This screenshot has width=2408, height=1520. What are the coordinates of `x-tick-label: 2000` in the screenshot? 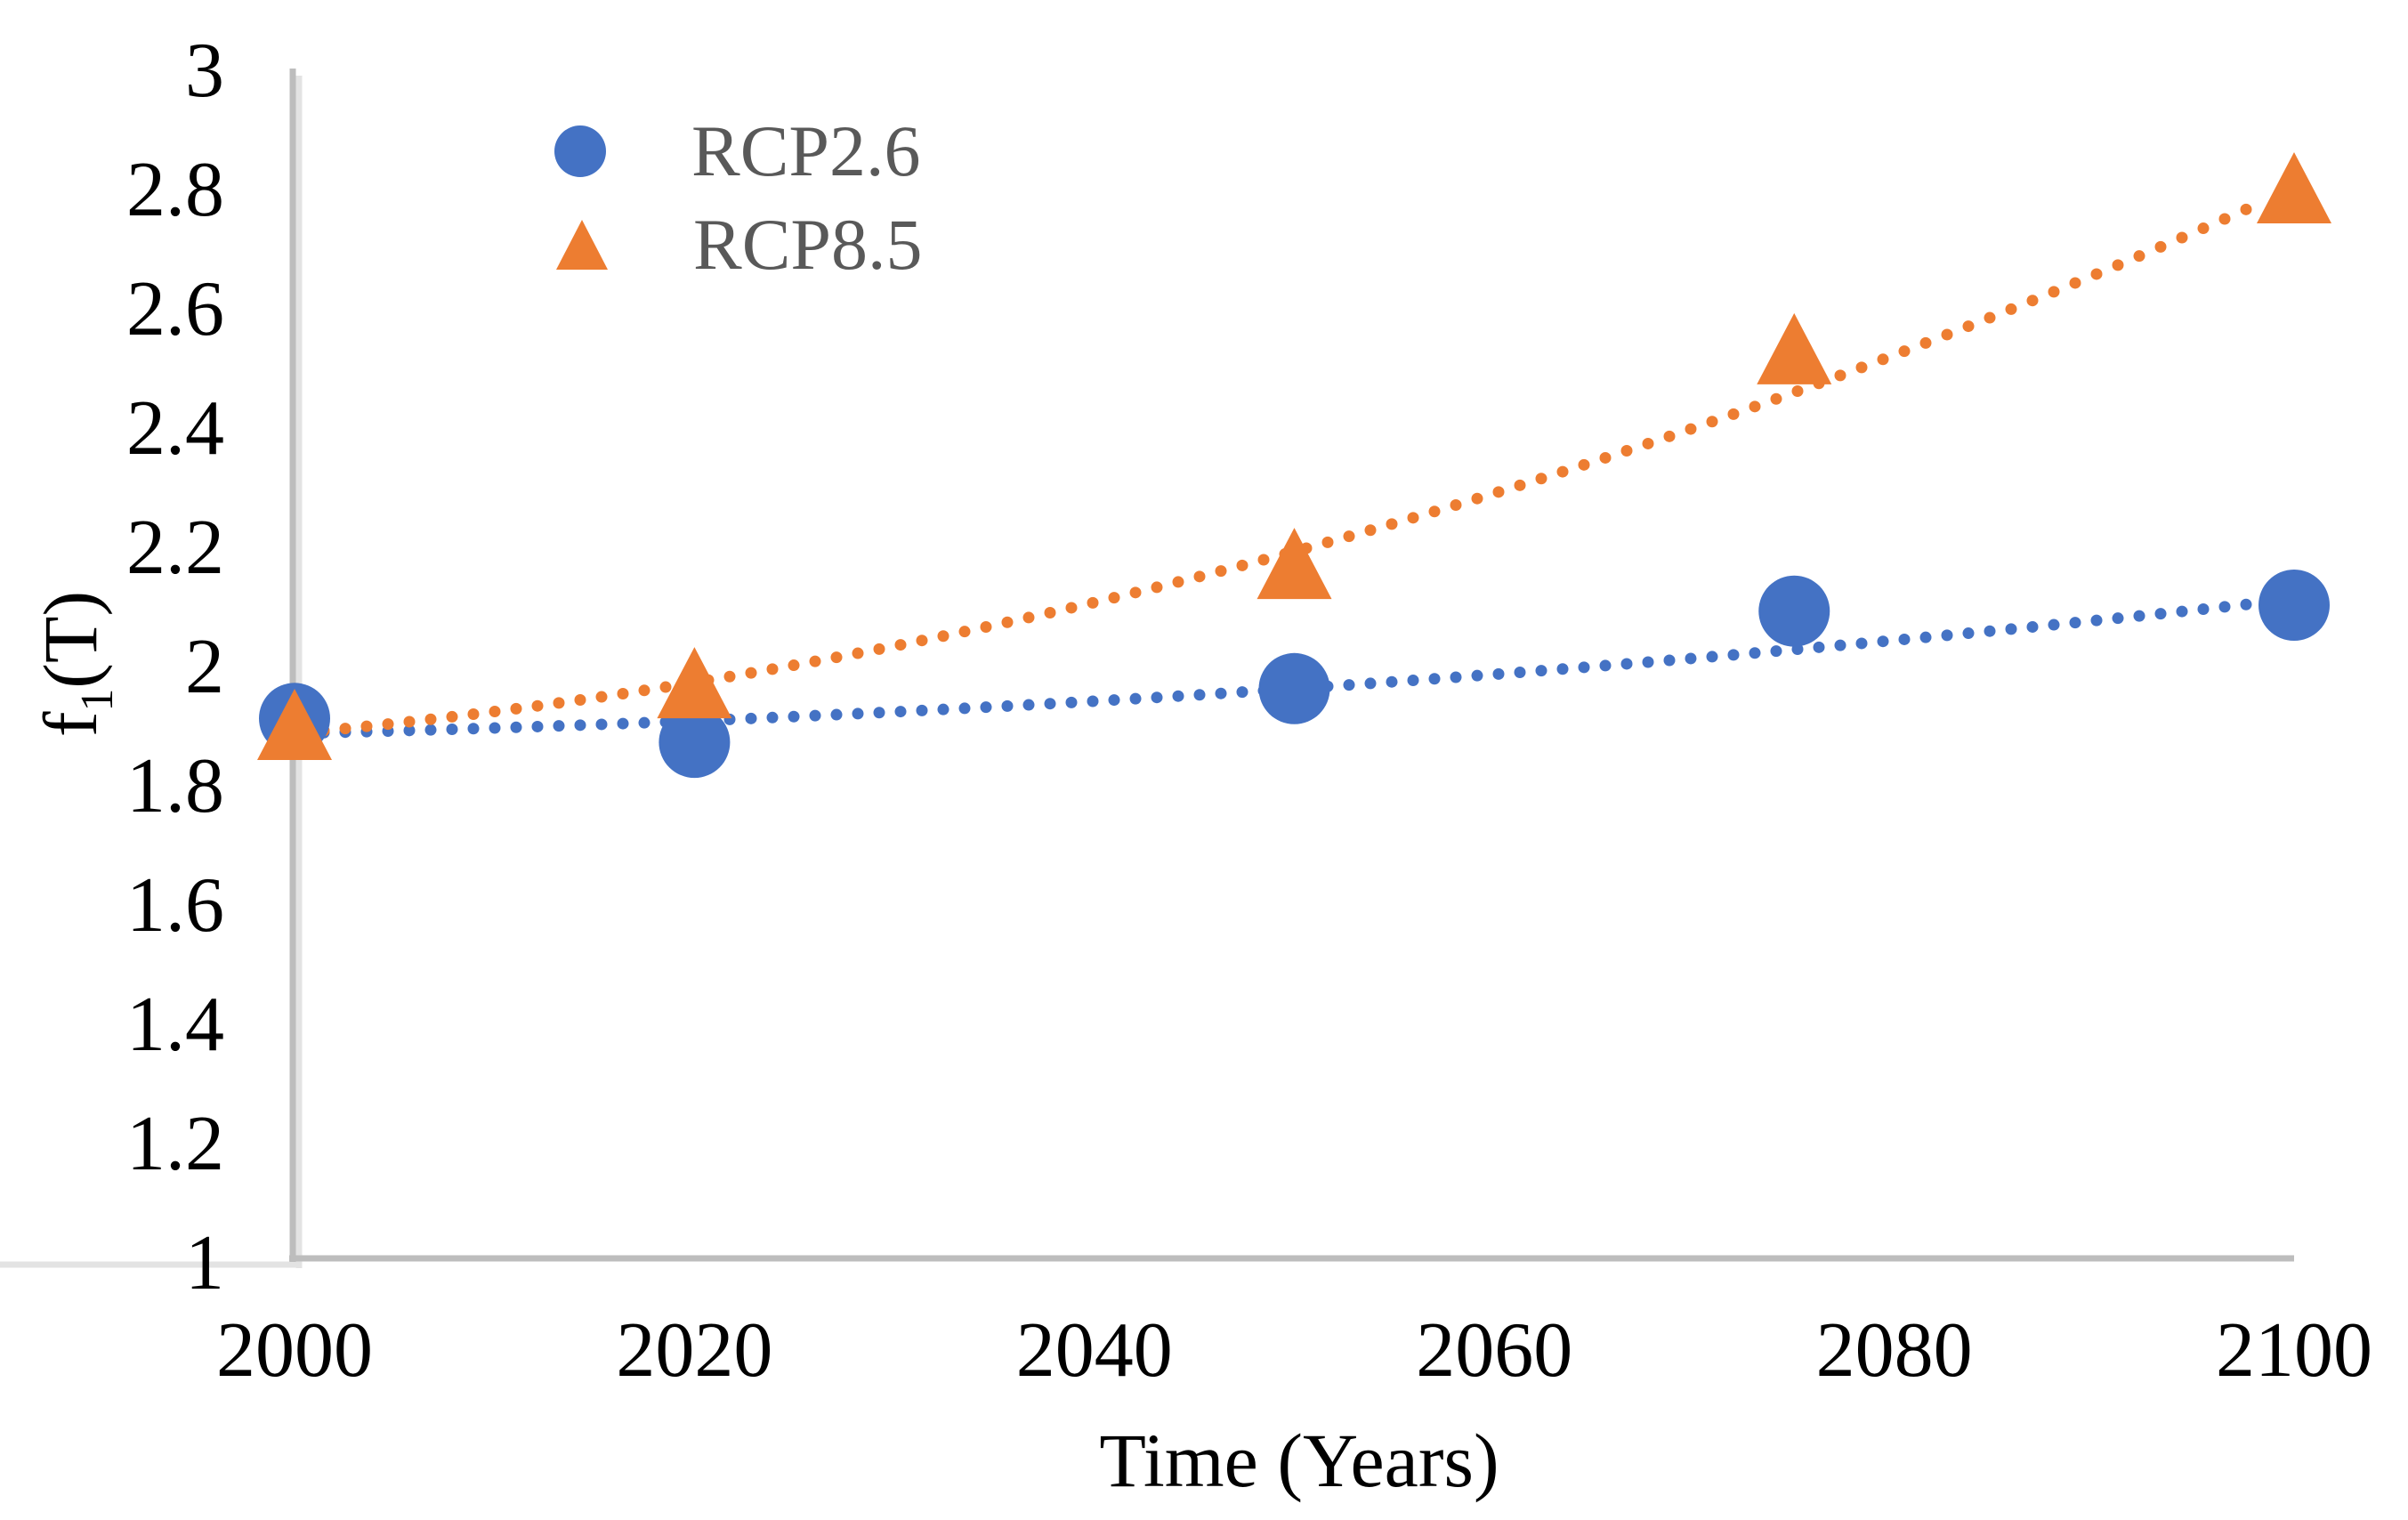 It's located at (295, 1351).